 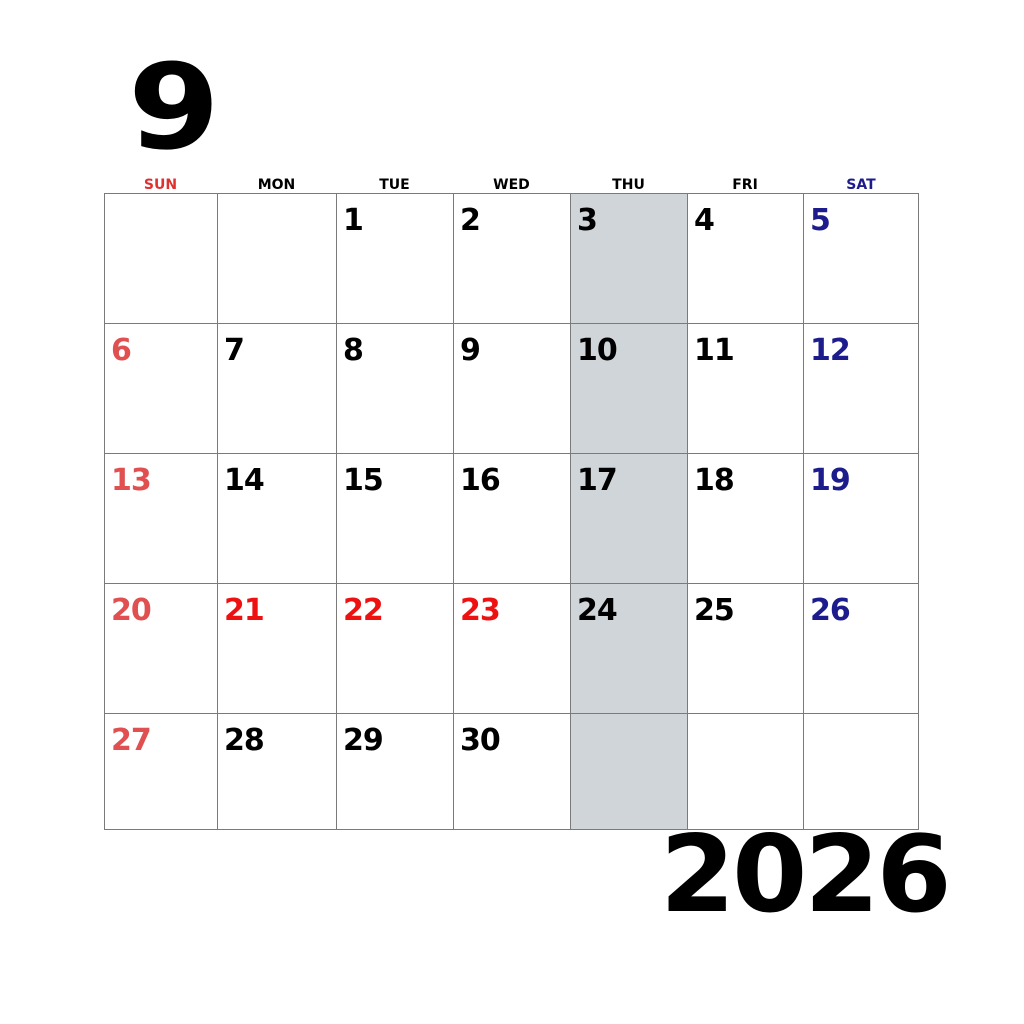 I want to click on day-24: 24, so click(x=597, y=610).